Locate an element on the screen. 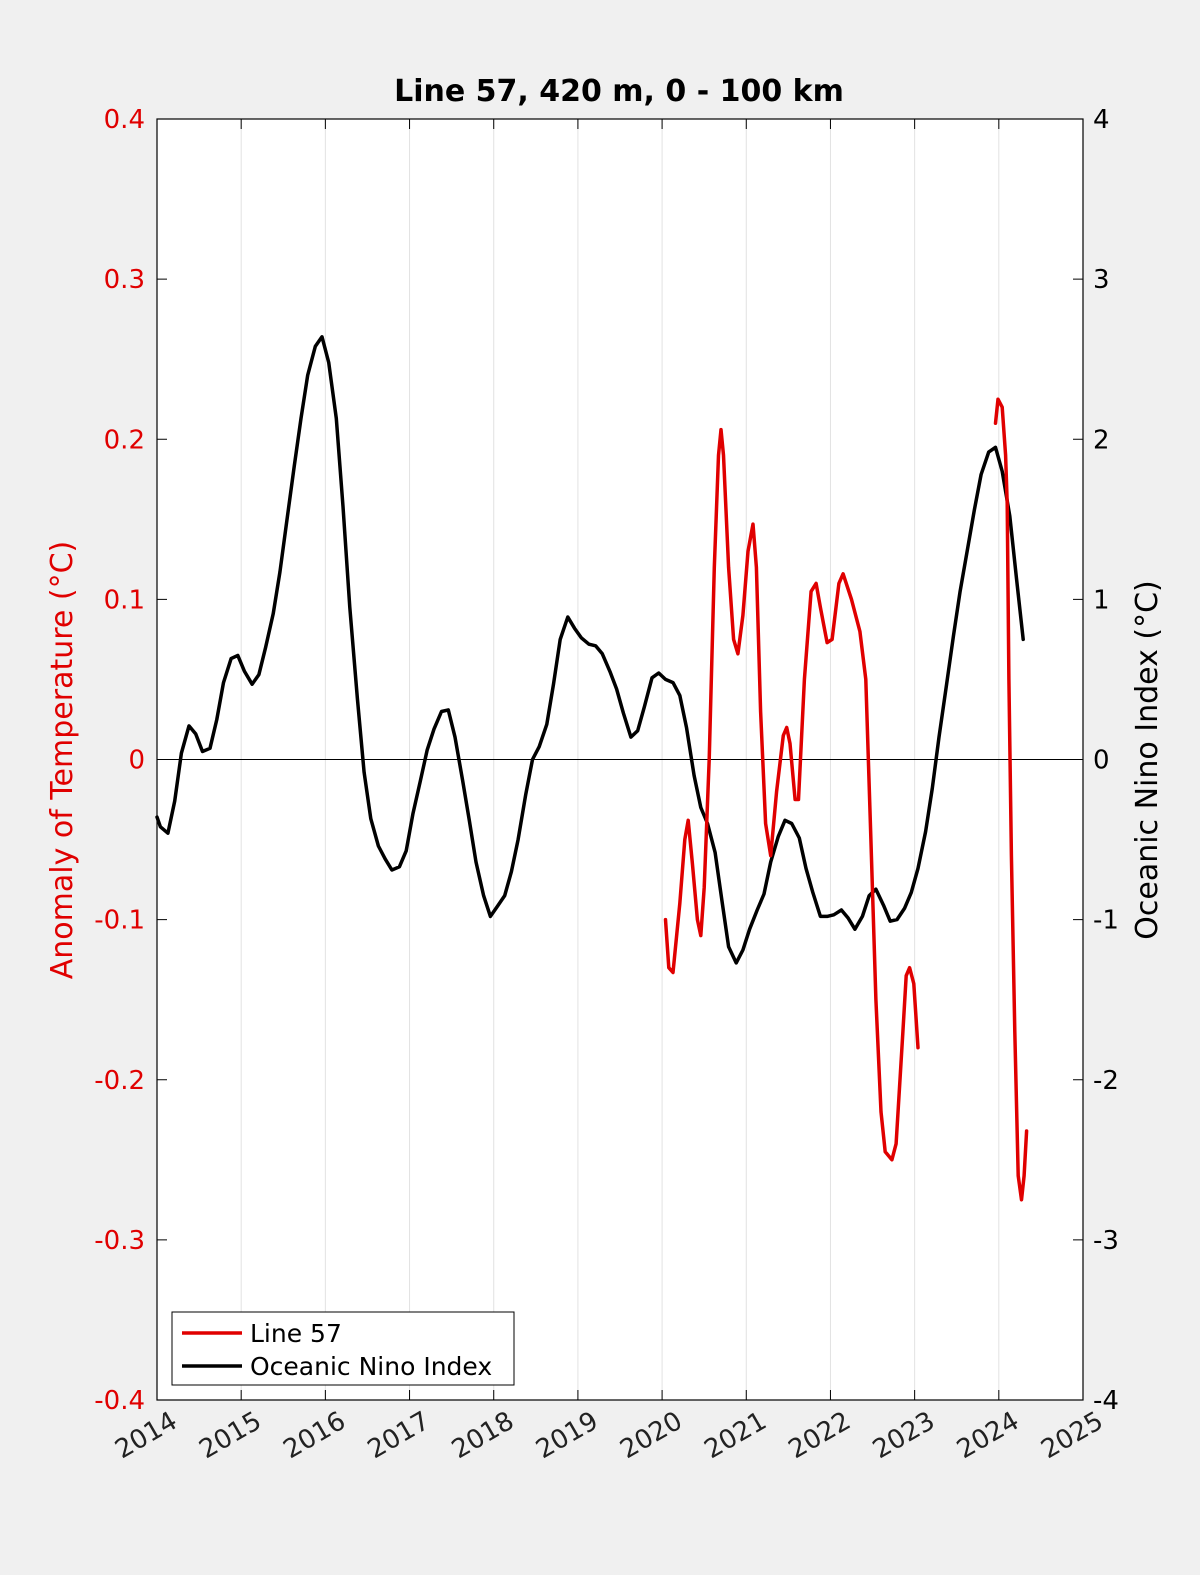 Image resolution: width=1200 pixels, height=1575 pixels. y-right-tick-label: 2 is located at coordinates (1101, 440).